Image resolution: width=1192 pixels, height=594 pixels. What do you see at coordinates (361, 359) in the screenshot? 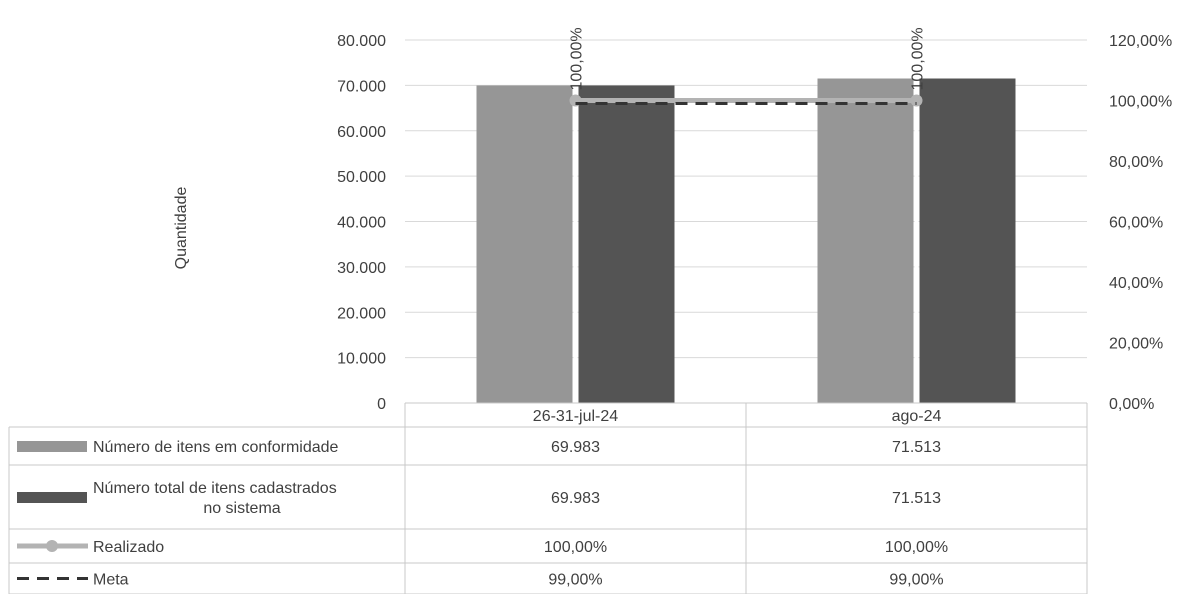
I see `y-tick-label: 10.000` at bounding box center [361, 359].